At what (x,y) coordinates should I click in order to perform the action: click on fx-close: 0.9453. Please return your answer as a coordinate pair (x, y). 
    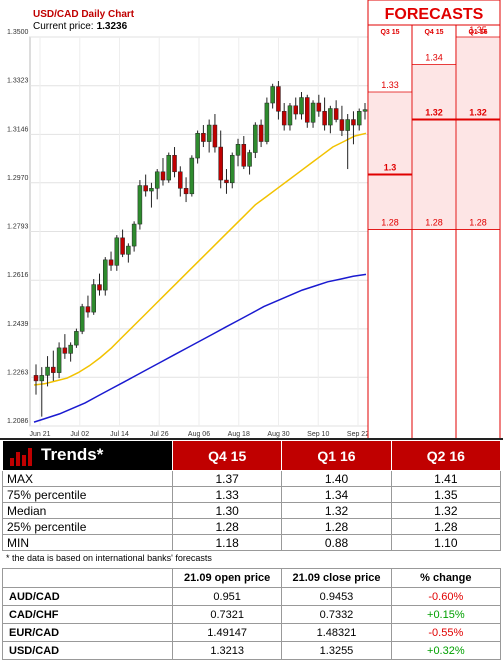
    Looking at the image, I should click on (336, 596).